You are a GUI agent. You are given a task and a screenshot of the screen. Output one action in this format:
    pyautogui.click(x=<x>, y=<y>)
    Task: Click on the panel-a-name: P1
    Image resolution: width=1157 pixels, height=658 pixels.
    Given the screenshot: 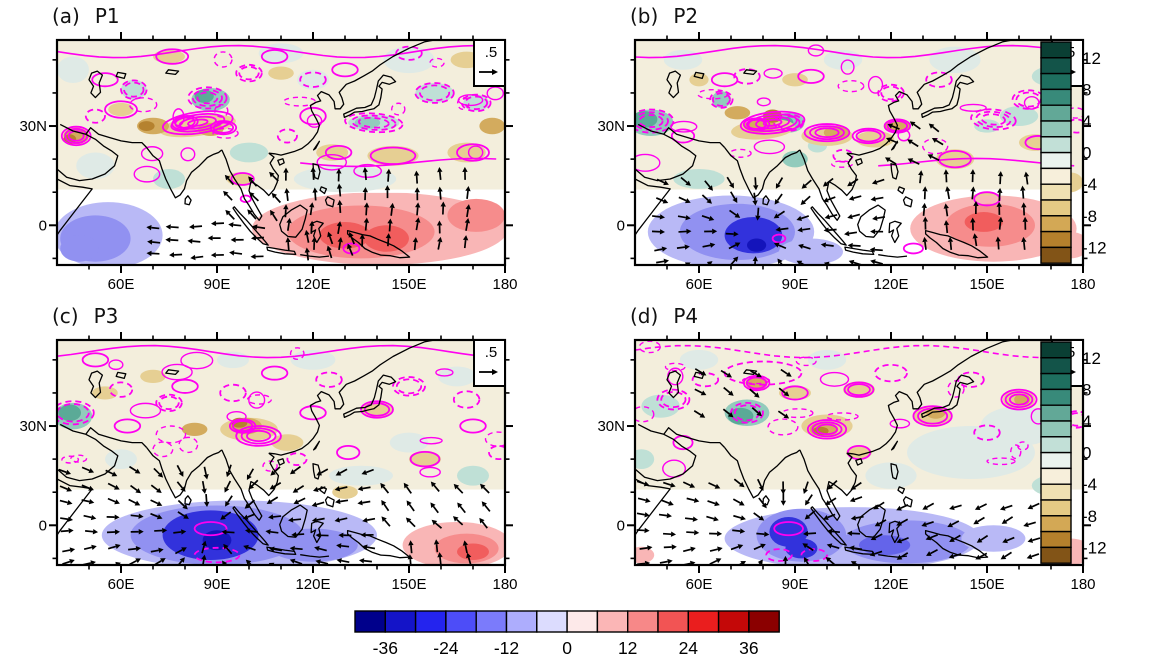 What is the action you would take?
    pyautogui.click(x=107, y=16)
    